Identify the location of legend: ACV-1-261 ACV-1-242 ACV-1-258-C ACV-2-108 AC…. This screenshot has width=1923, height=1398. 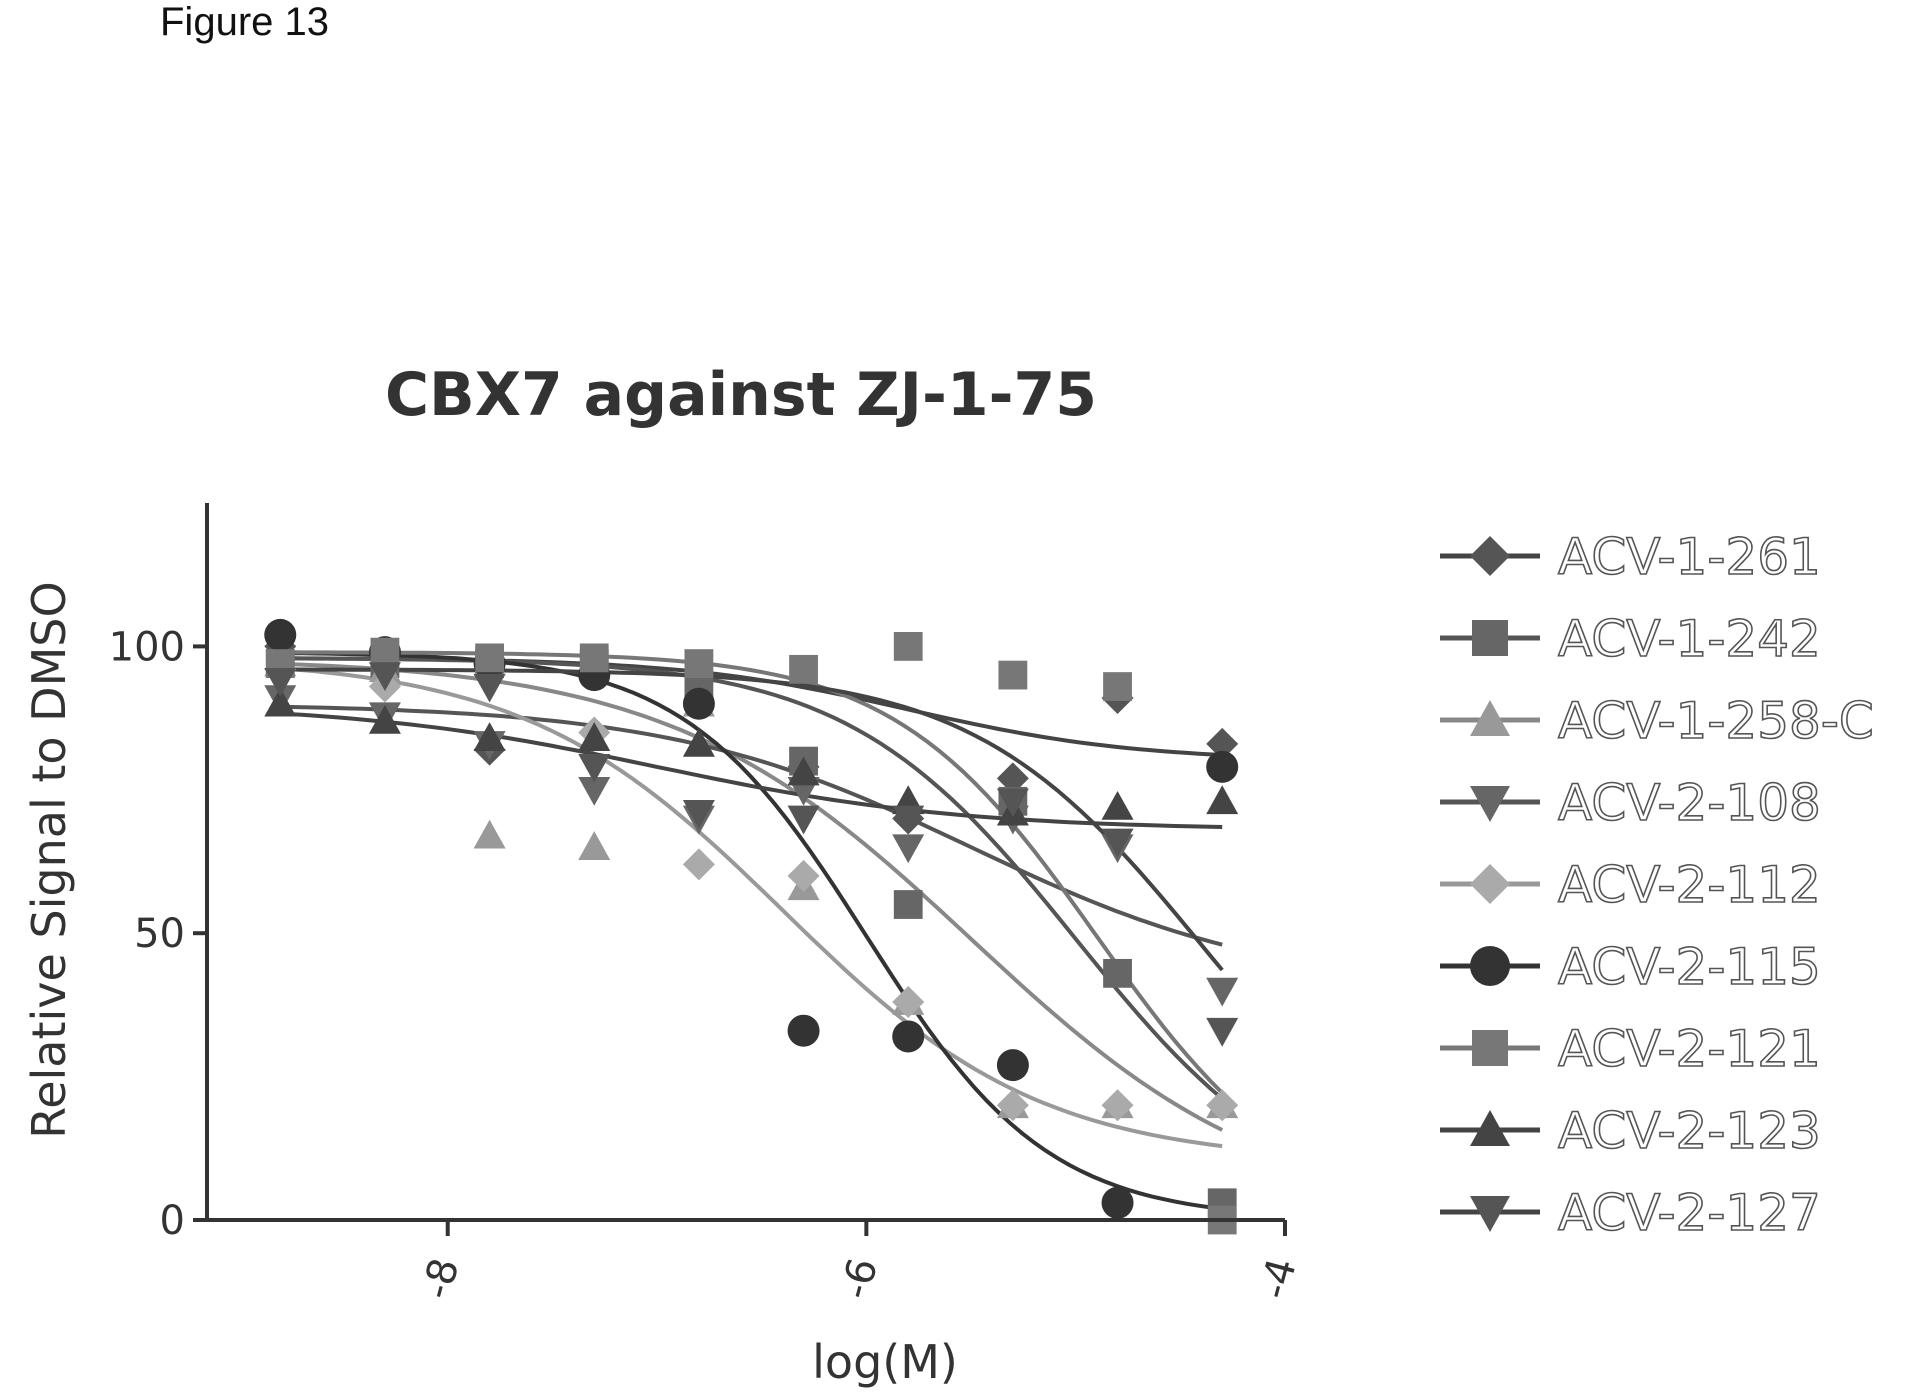
(1657, 885).